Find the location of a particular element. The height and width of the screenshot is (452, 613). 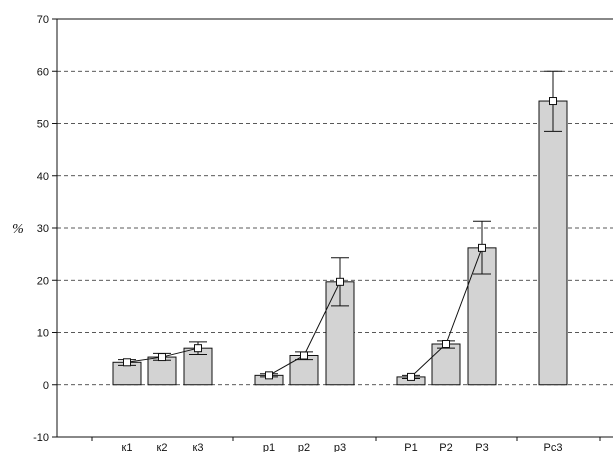

y-tick-label: 30 is located at coordinates (43, 229).